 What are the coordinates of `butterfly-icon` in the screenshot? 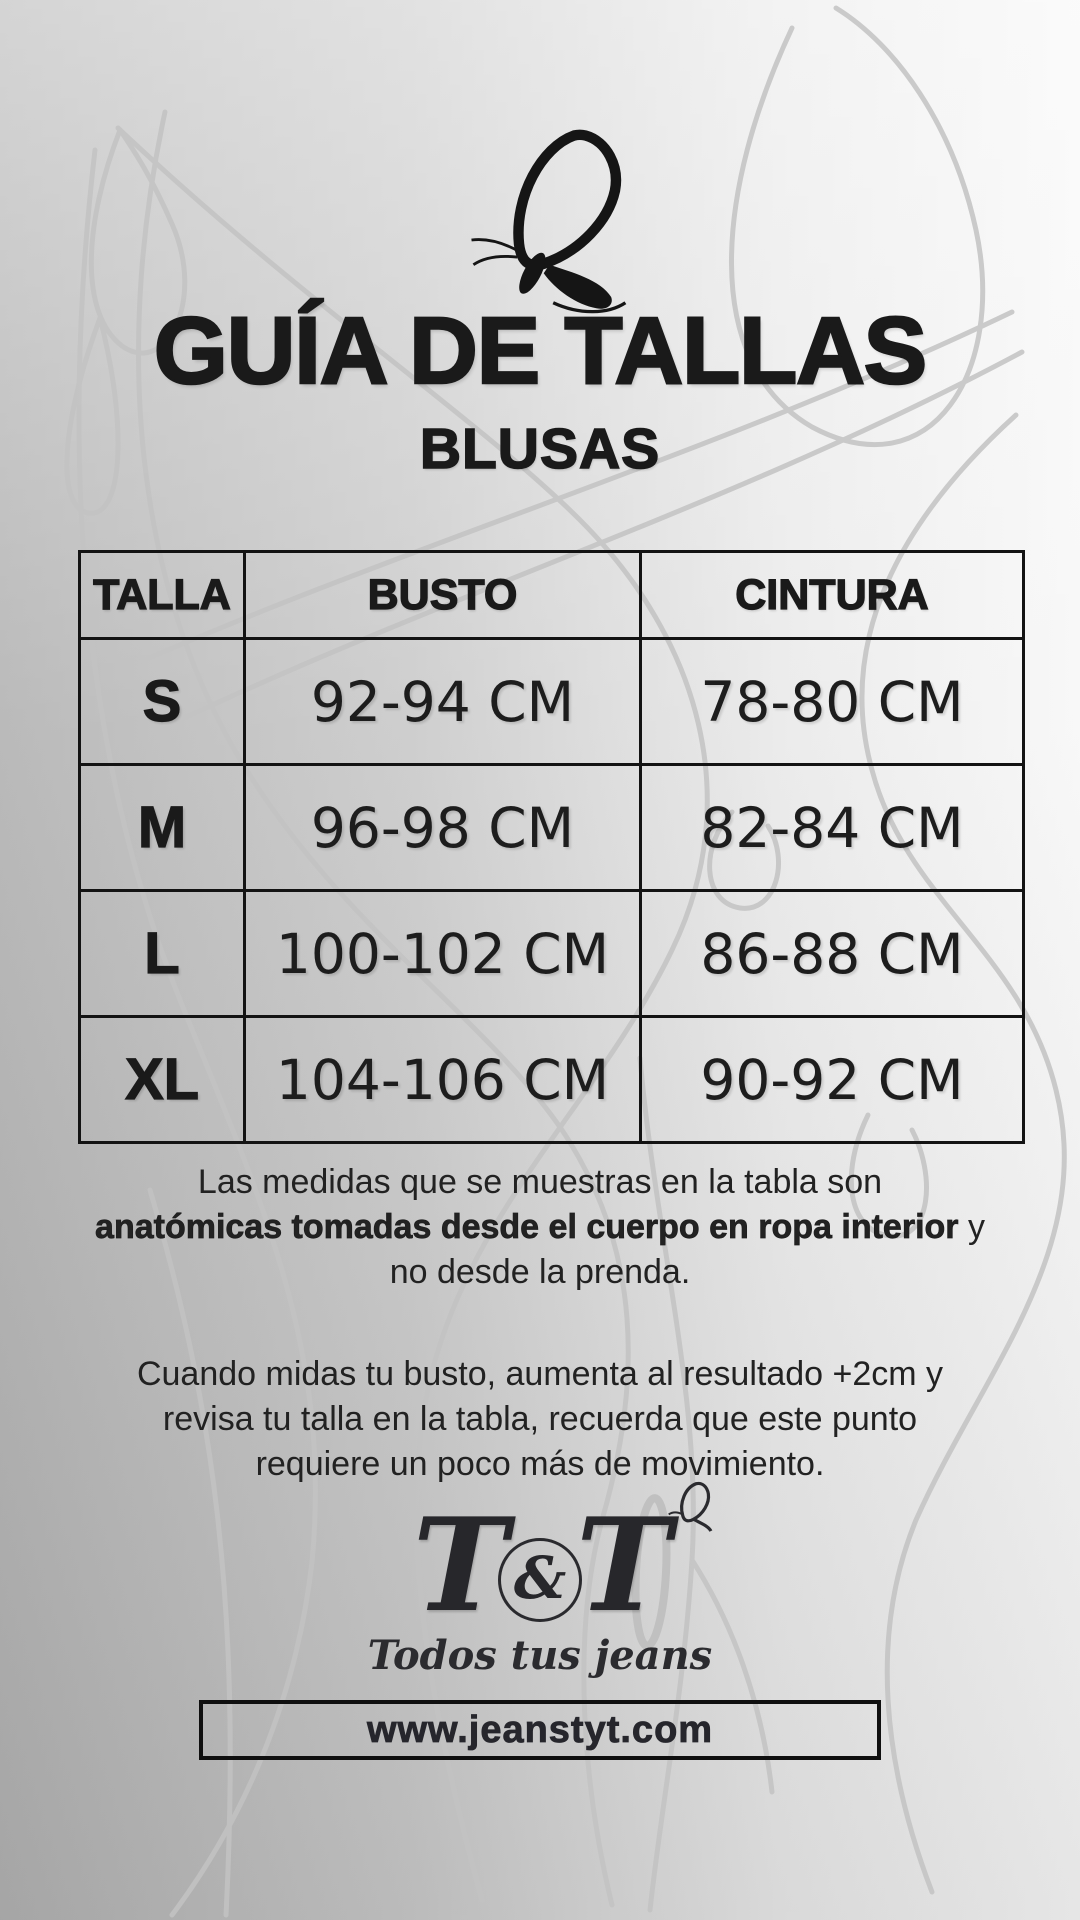 It's located at (549, 221).